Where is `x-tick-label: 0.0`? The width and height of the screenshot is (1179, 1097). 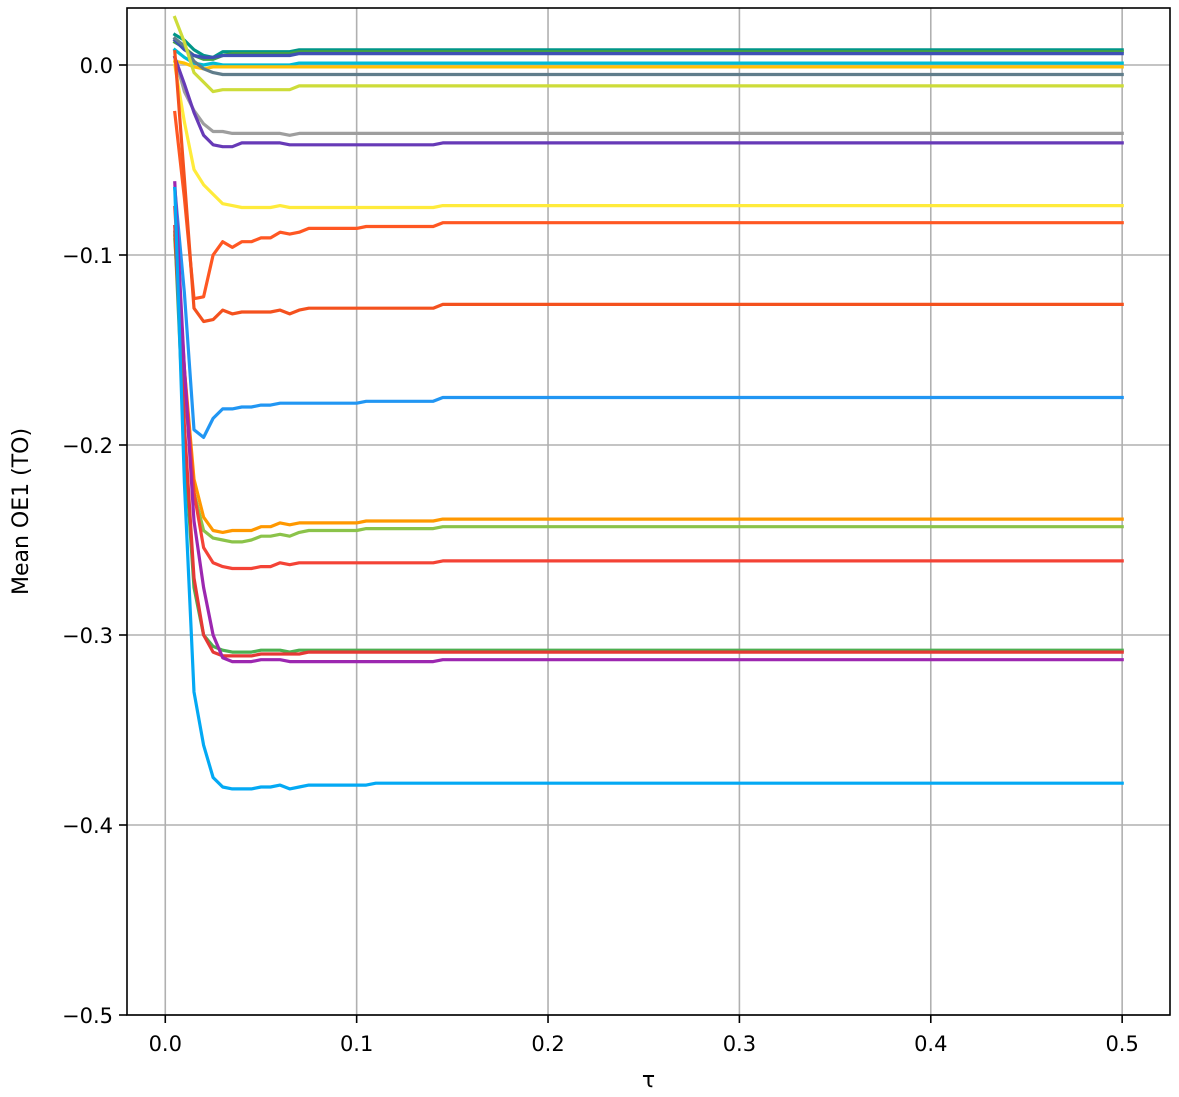
x-tick-label: 0.0 is located at coordinates (165, 1044).